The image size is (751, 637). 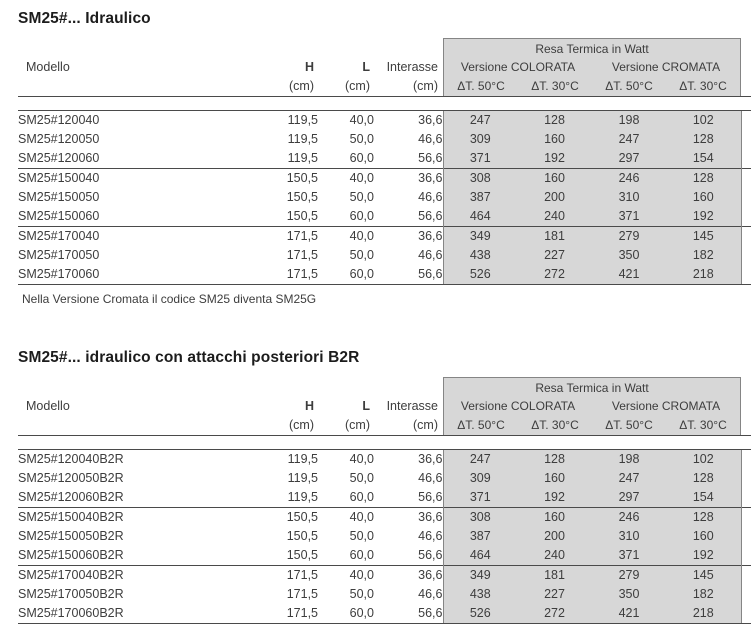 I want to click on col-header-h: H (cm), so click(x=288, y=77).